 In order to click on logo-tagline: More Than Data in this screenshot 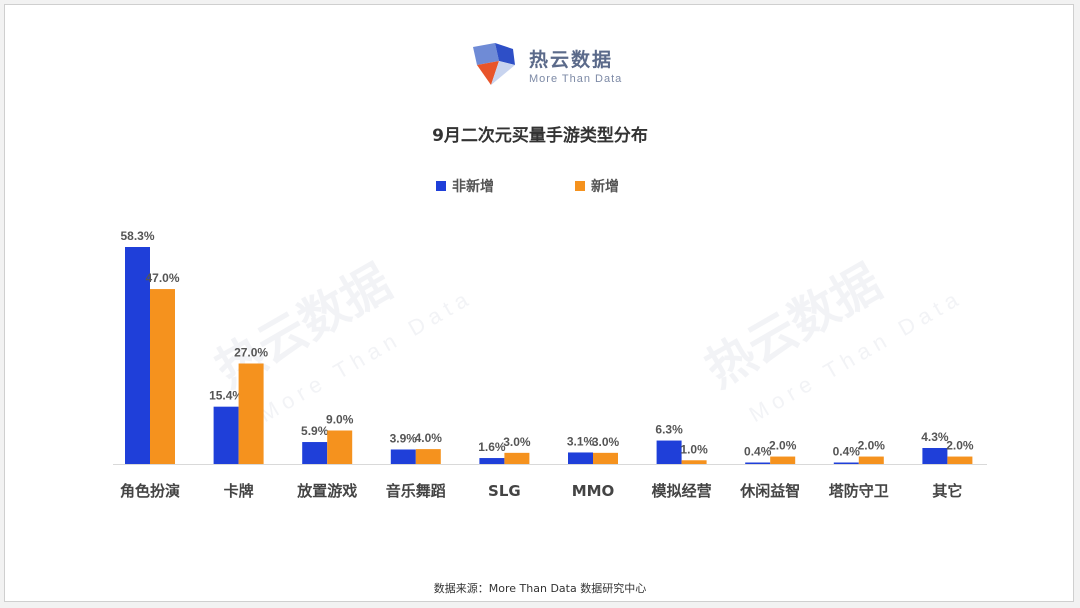, I will do `click(576, 79)`.